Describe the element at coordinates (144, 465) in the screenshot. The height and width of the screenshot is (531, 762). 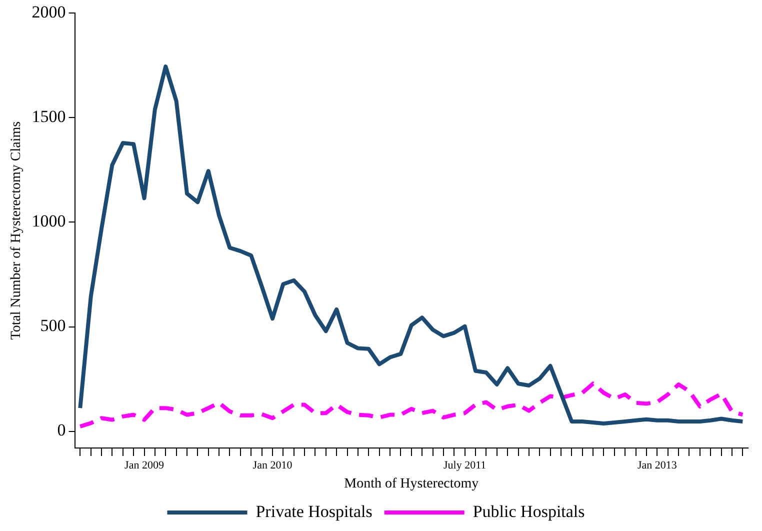
I see `x-tick-label: Jan 2009` at that location.